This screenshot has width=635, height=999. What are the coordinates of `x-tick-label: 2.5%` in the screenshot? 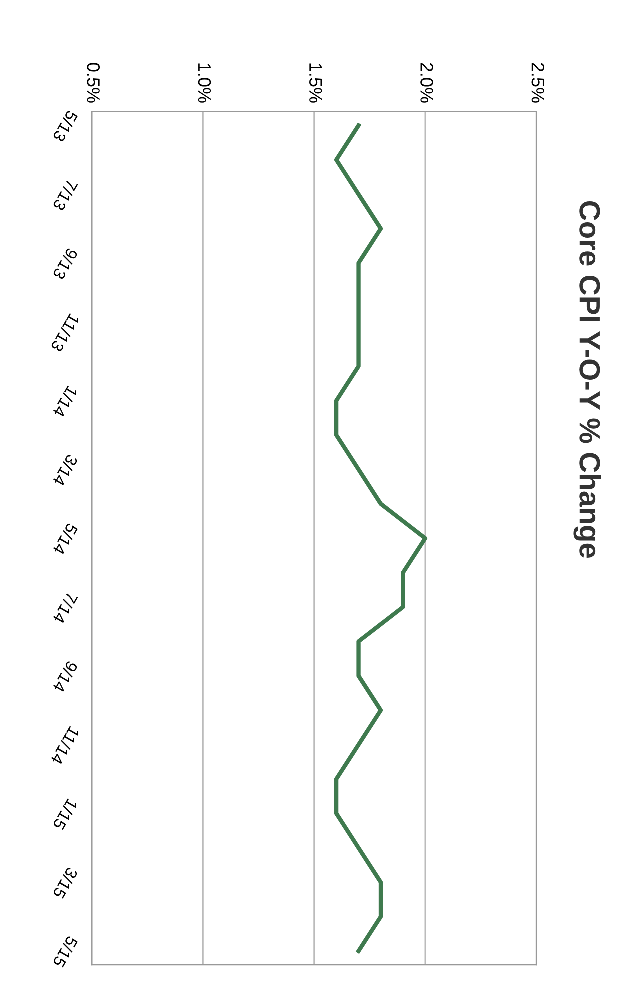 It's located at (538, 83).